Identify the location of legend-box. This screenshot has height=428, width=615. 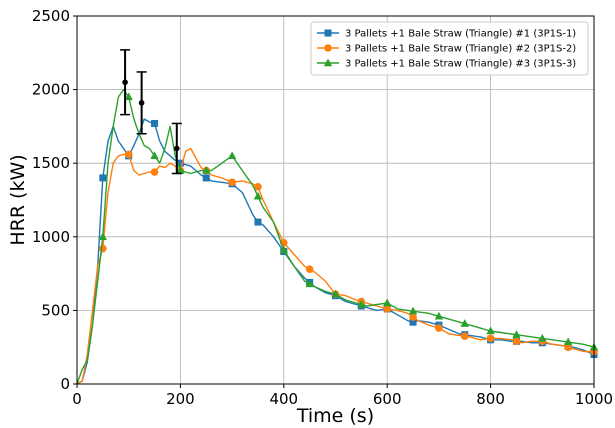
(449, 48).